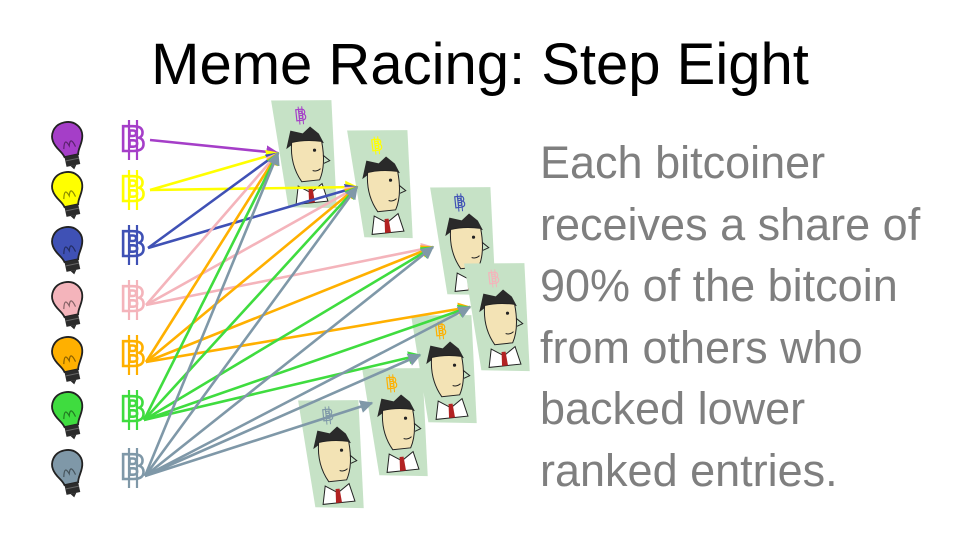  I want to click on body-line: from others who, so click(701, 347).